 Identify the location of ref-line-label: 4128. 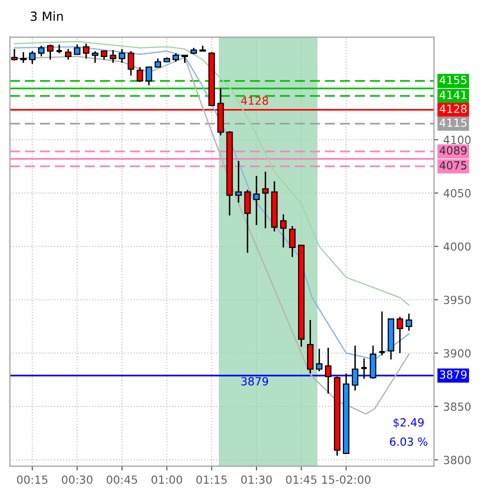
(453, 108).